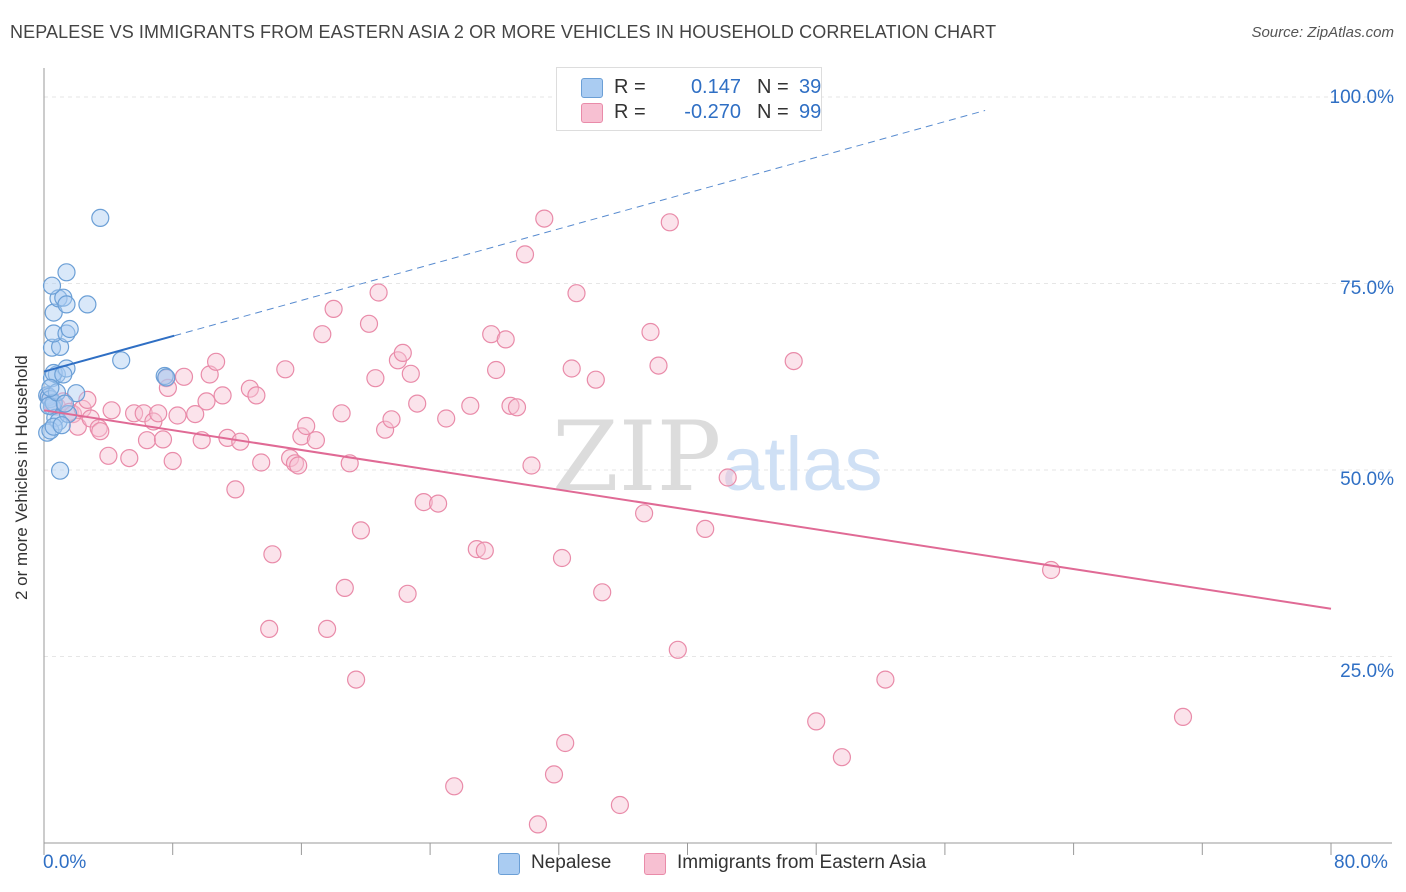  What do you see at coordinates (580, 223) in the screenshot?
I see `nepalese-trend-extension` at bounding box center [580, 223].